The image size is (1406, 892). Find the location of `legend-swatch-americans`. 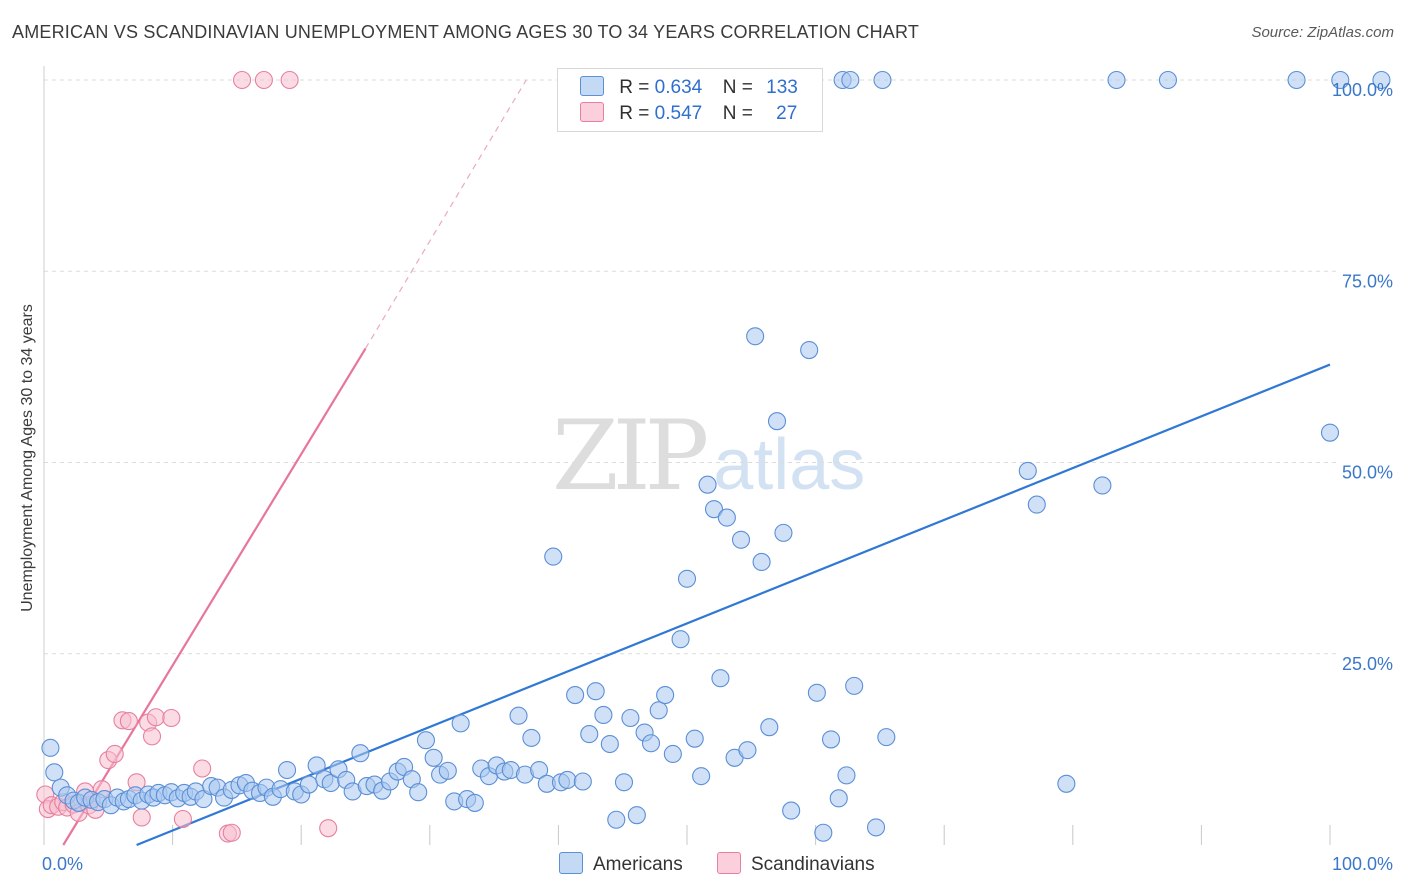

legend-swatch-americans is located at coordinates (592, 86).